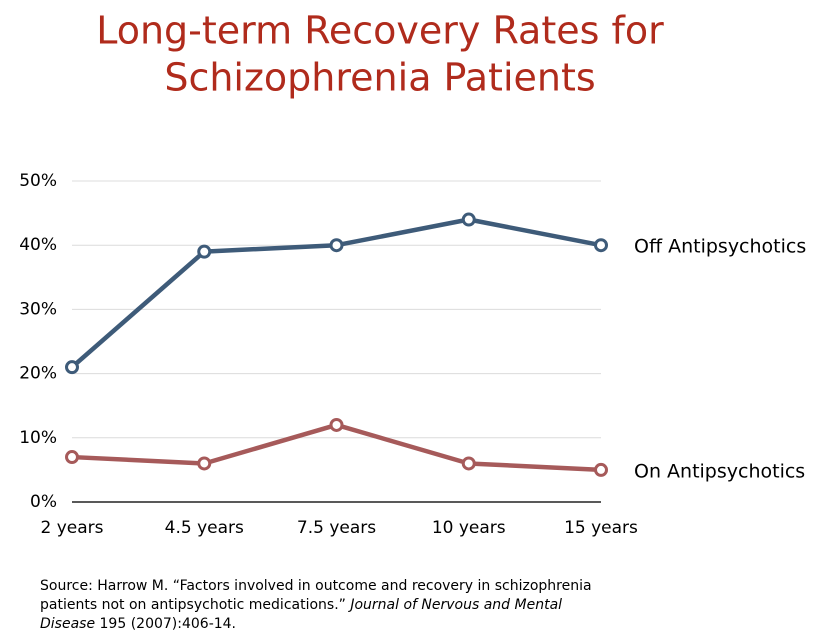 The image size is (832, 642). I want to click on y-tick-label: 20%, so click(38, 374).